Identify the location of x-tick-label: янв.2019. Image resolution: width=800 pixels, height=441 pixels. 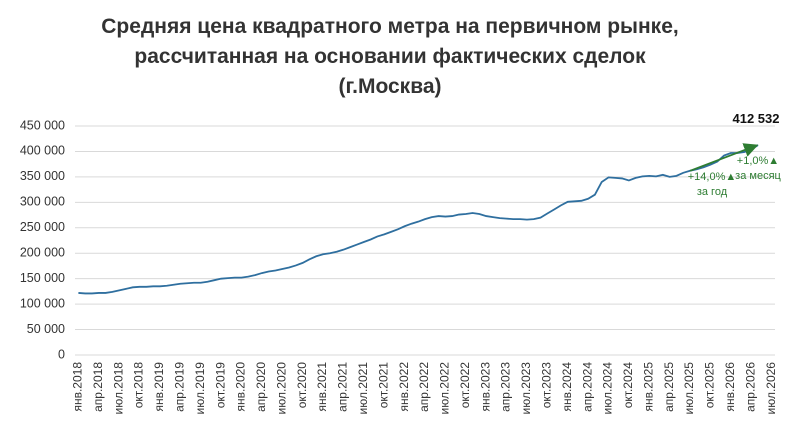
(159, 387).